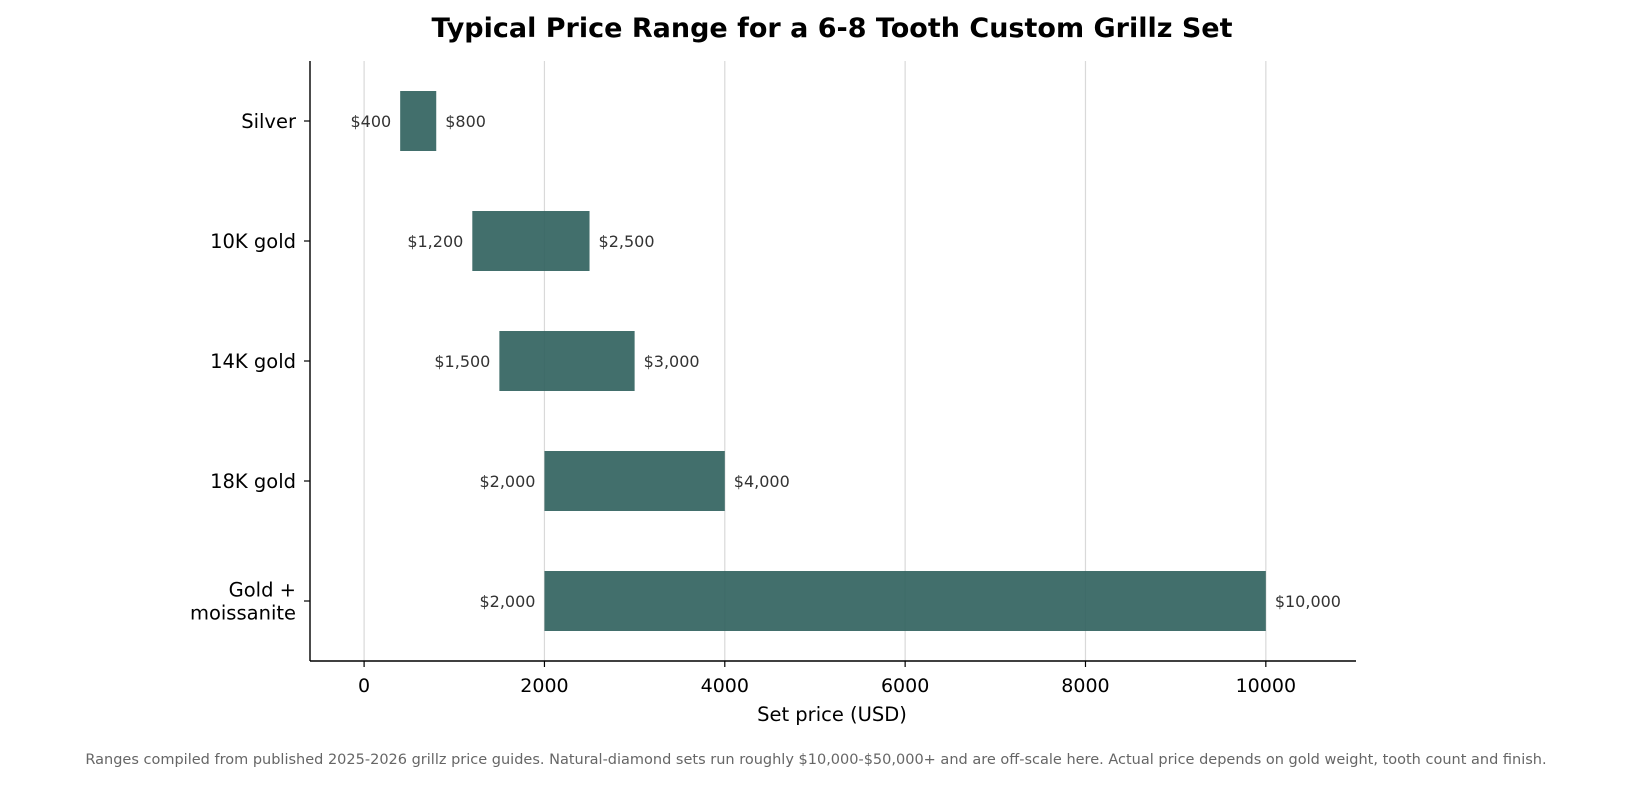 The height and width of the screenshot is (785, 1632). What do you see at coordinates (832, 714) in the screenshot?
I see `x-axis-label: Set price (USD)` at bounding box center [832, 714].